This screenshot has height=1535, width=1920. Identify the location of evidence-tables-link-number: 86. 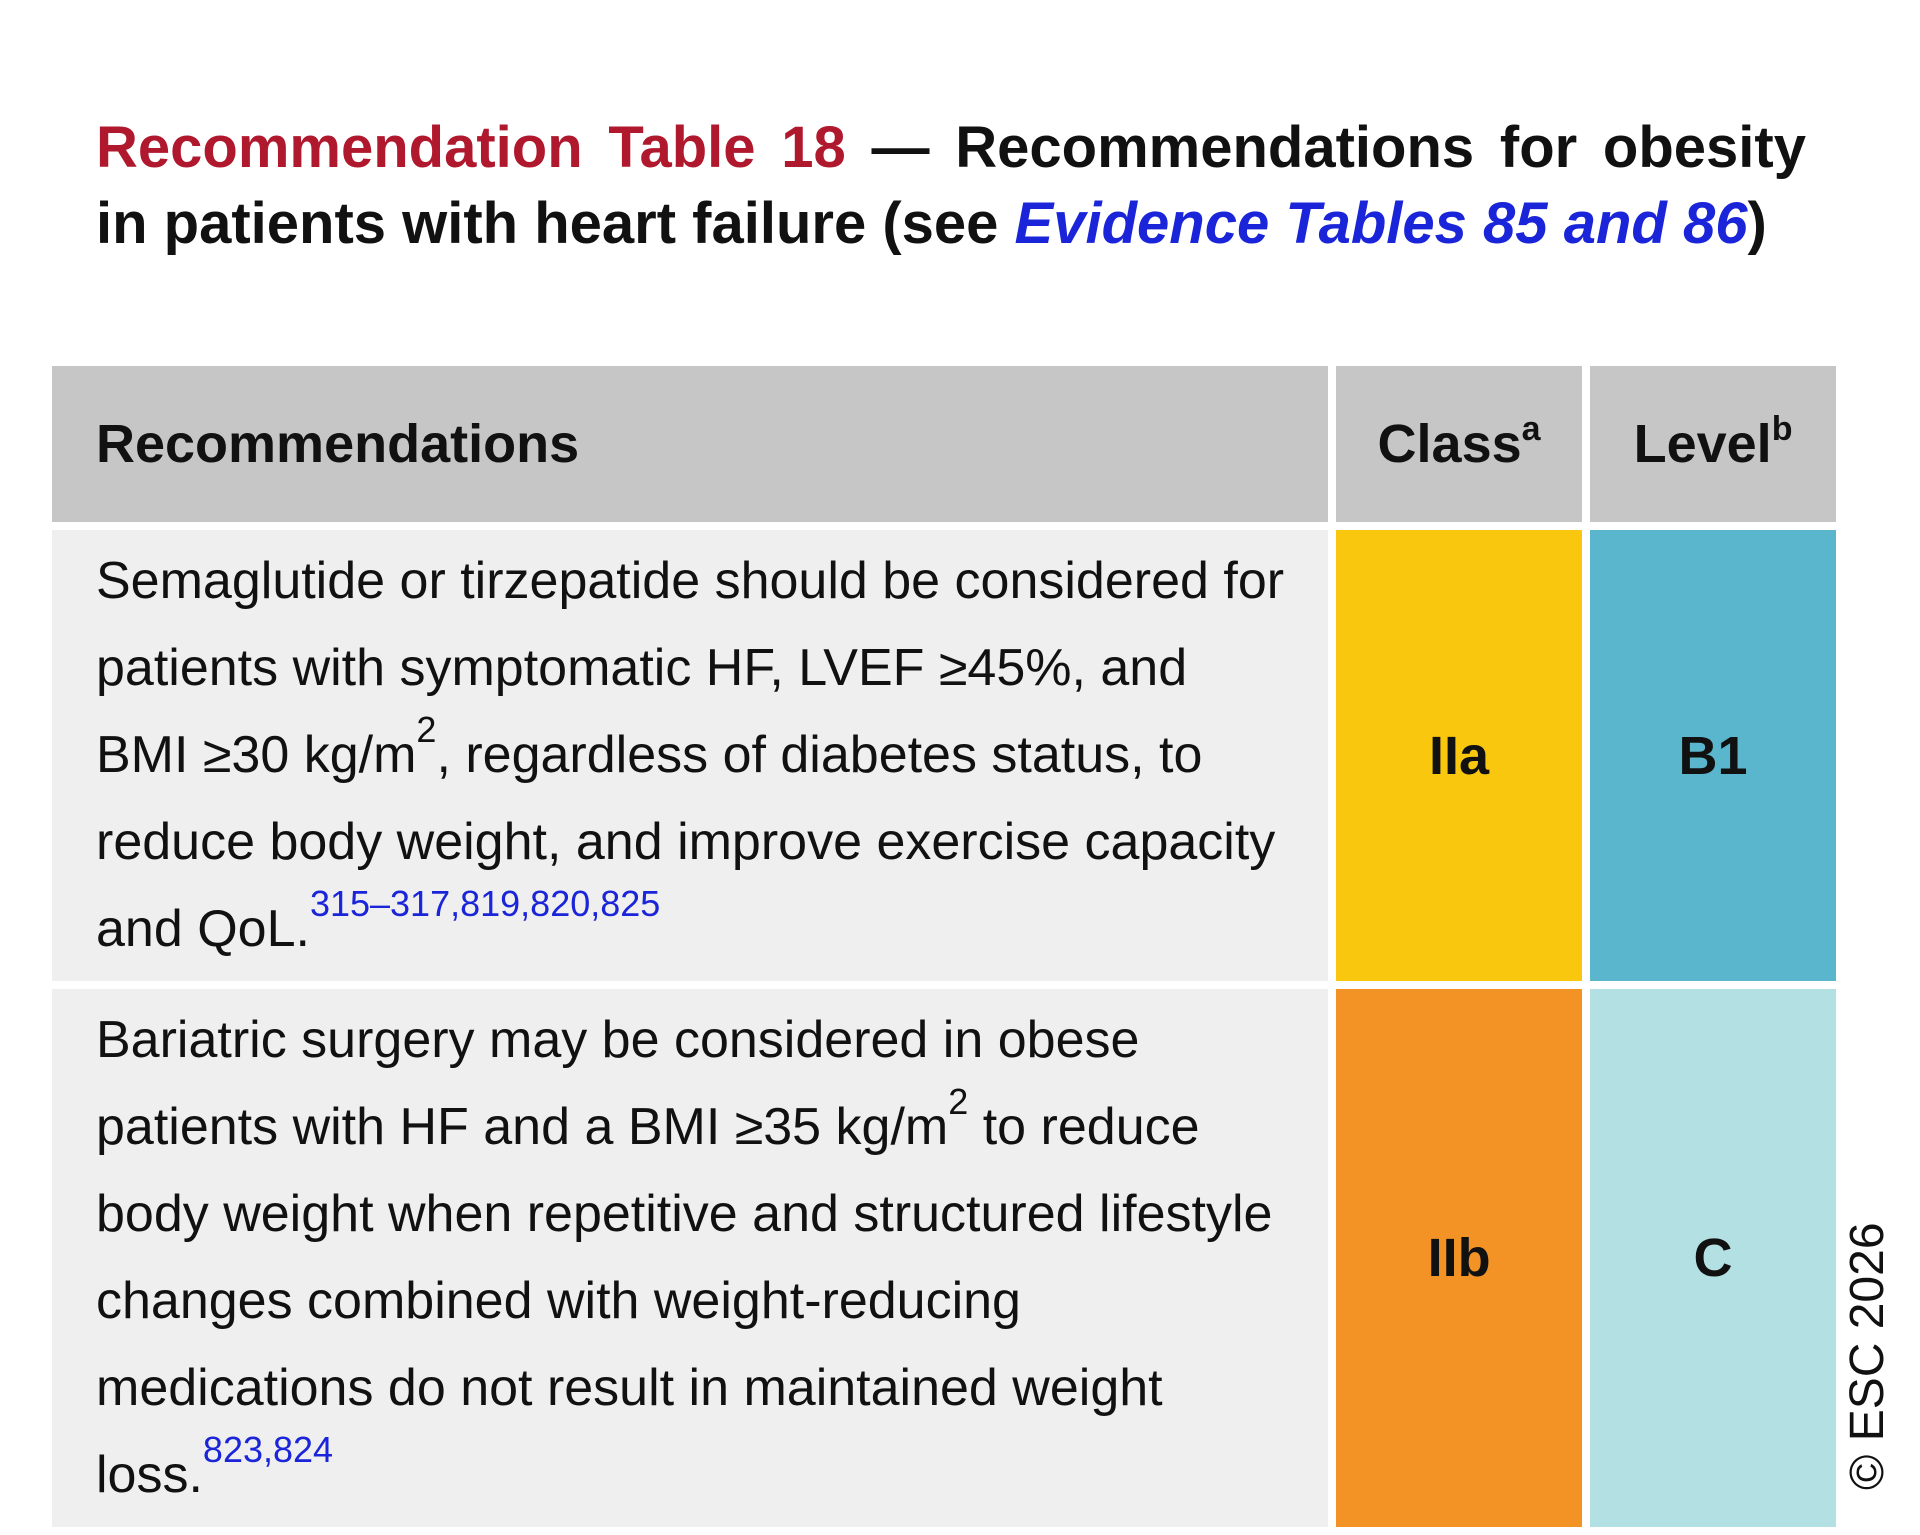
(1715, 223).